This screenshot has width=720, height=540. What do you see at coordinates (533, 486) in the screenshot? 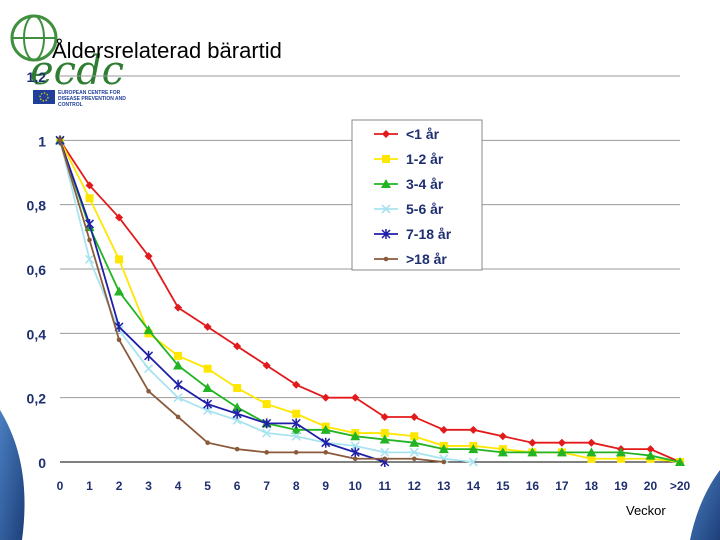
I see `x-tick-label: 16` at bounding box center [533, 486].